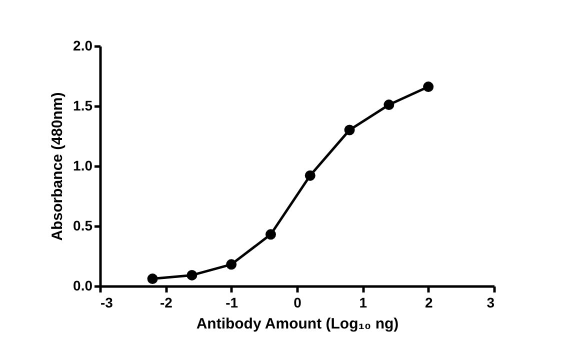 This screenshot has width=563, height=359. Describe the element at coordinates (166, 302) in the screenshot. I see `x-tick-label: -2` at that location.